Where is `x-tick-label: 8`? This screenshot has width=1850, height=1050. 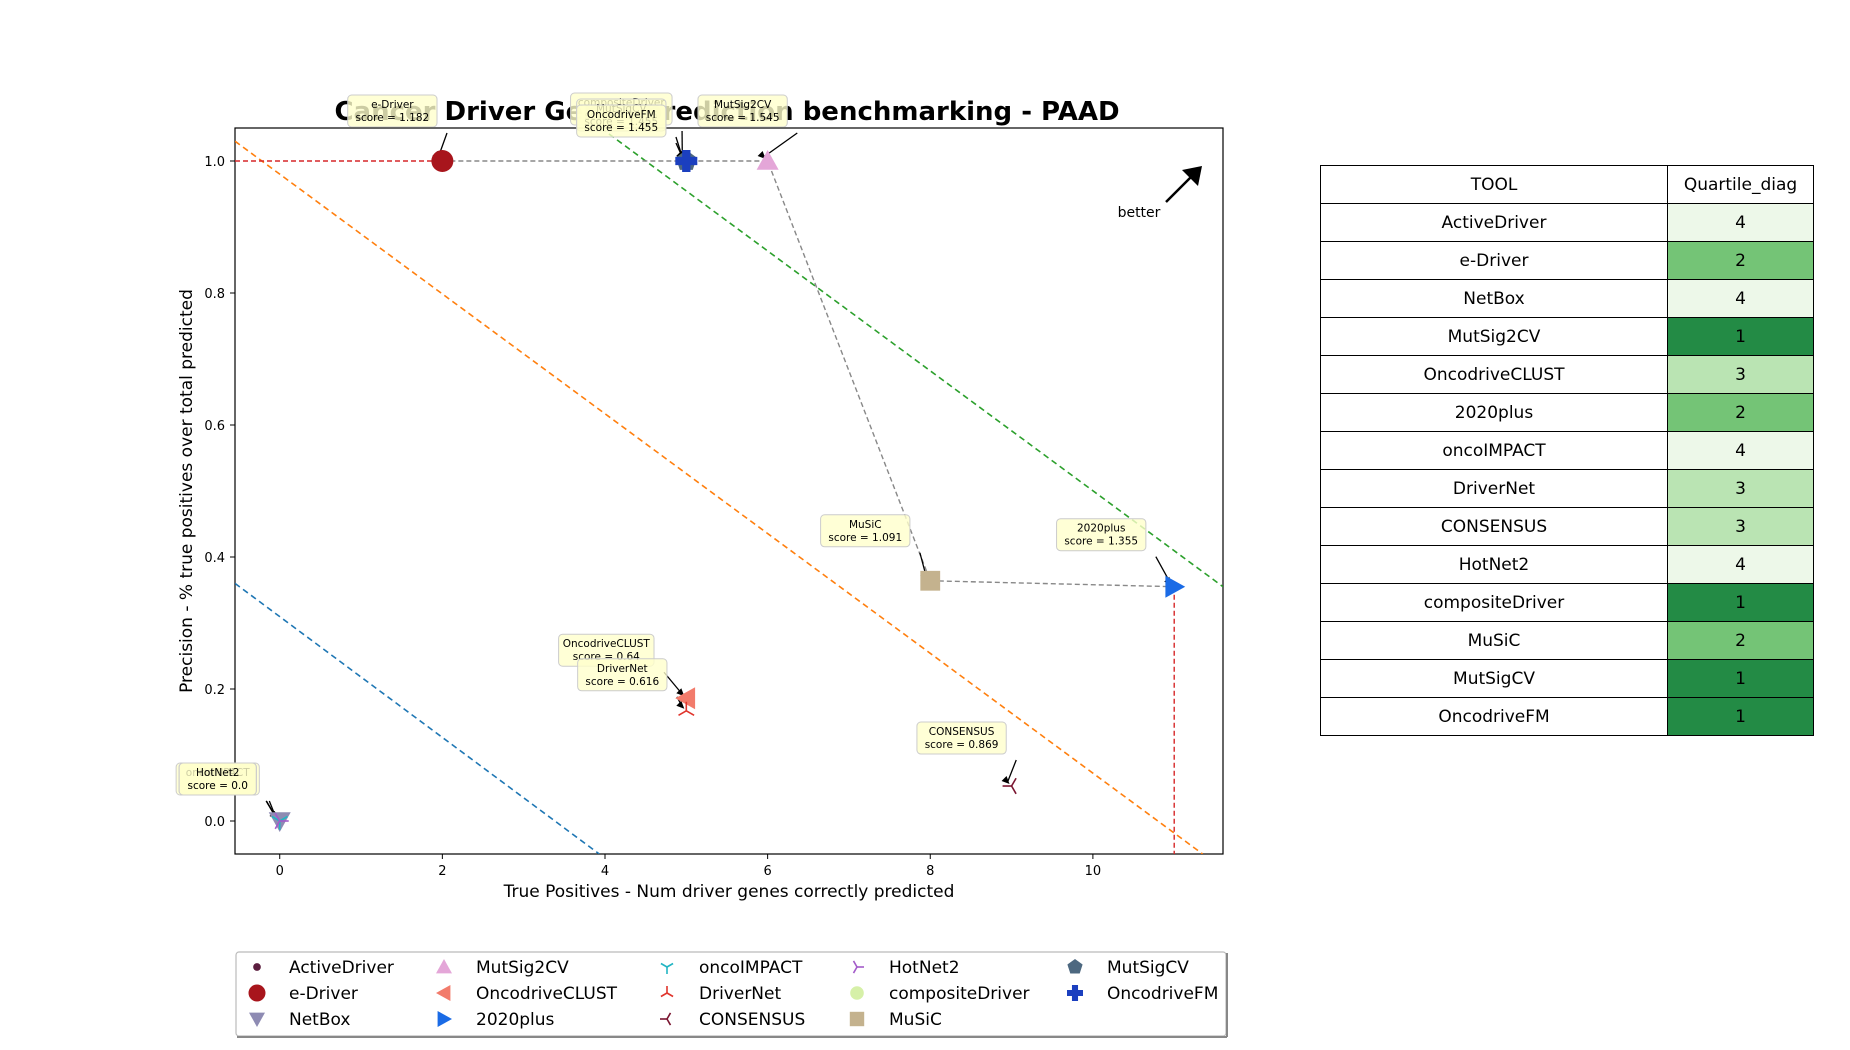
x-tick-label: 8 is located at coordinates (930, 871).